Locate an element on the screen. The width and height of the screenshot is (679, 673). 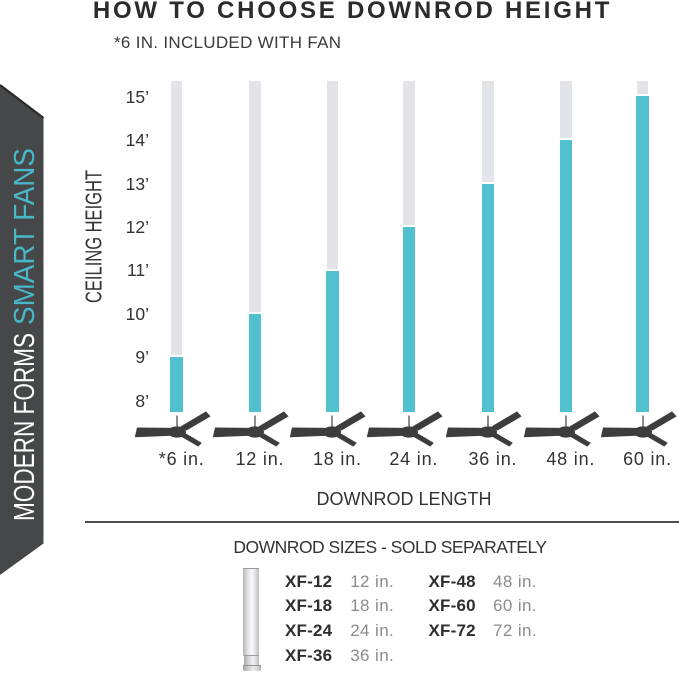
svg-text: SMART FANS is located at coordinates (25, 236).